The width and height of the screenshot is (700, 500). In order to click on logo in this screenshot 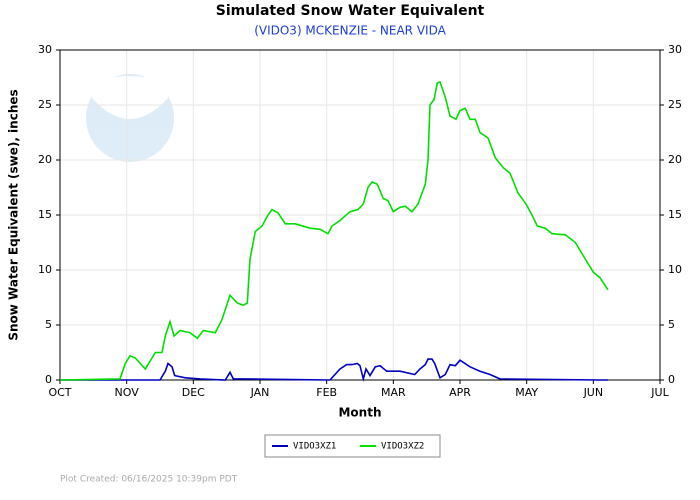, I will do `click(130, 118)`.